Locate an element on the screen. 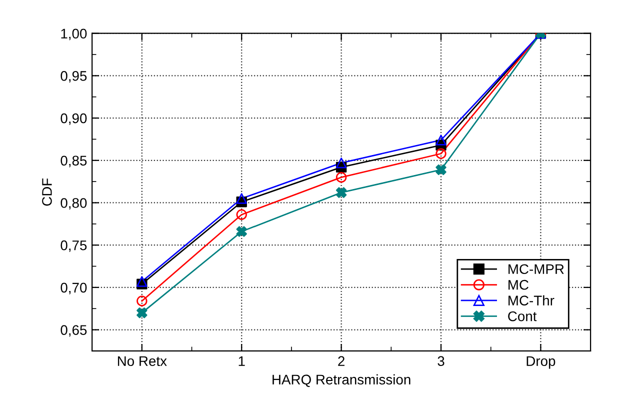 The image size is (635, 402). x-tick-label: 1 is located at coordinates (241, 361).